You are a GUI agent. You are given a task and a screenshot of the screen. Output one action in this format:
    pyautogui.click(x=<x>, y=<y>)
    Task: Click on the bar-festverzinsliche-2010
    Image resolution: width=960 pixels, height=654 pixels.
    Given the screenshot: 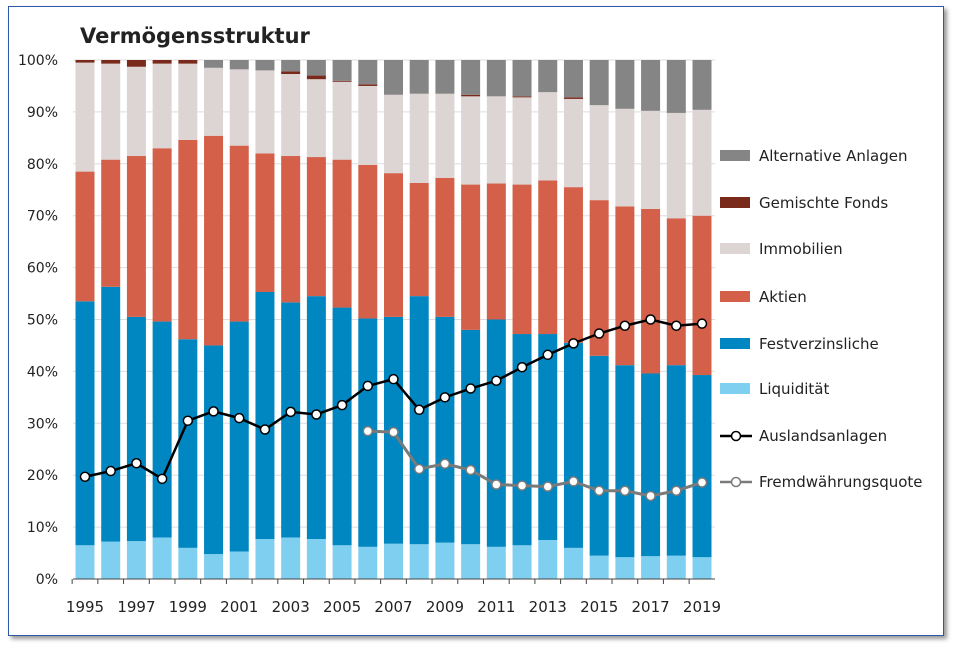 What is the action you would take?
    pyautogui.click(x=471, y=437)
    